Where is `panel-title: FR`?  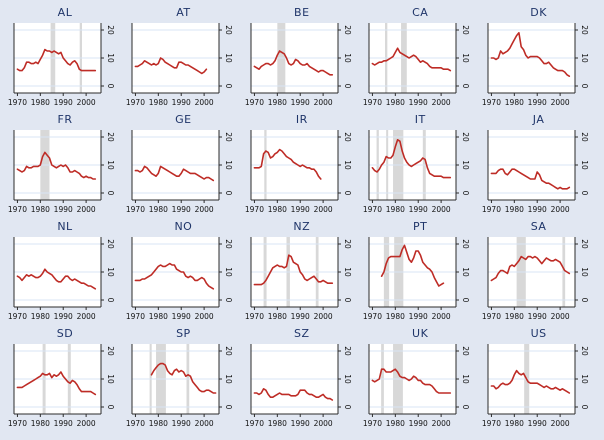 panel-title: FR is located at coordinates (65, 119).